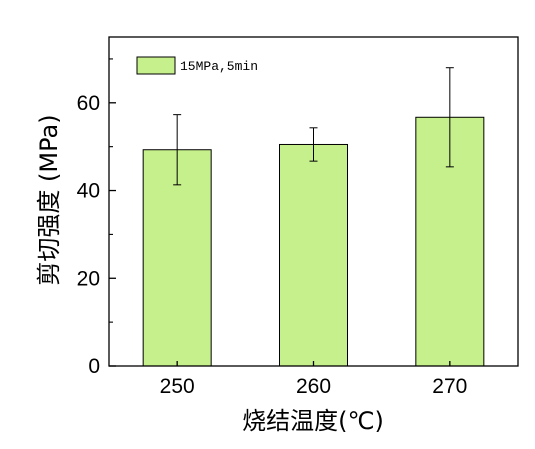  I want to click on legend-label: 15MPa,5min, so click(219, 66).